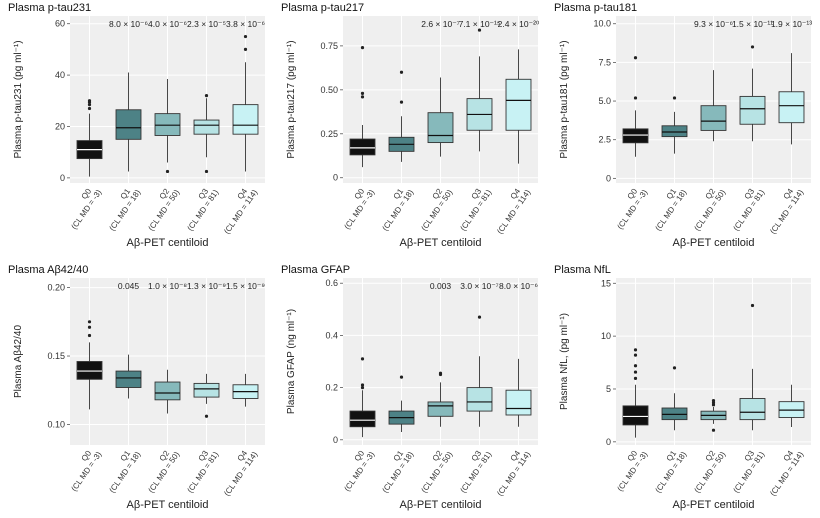 The image size is (820, 518). I want to click on y-tick-label: 5.0, so click(604, 101).